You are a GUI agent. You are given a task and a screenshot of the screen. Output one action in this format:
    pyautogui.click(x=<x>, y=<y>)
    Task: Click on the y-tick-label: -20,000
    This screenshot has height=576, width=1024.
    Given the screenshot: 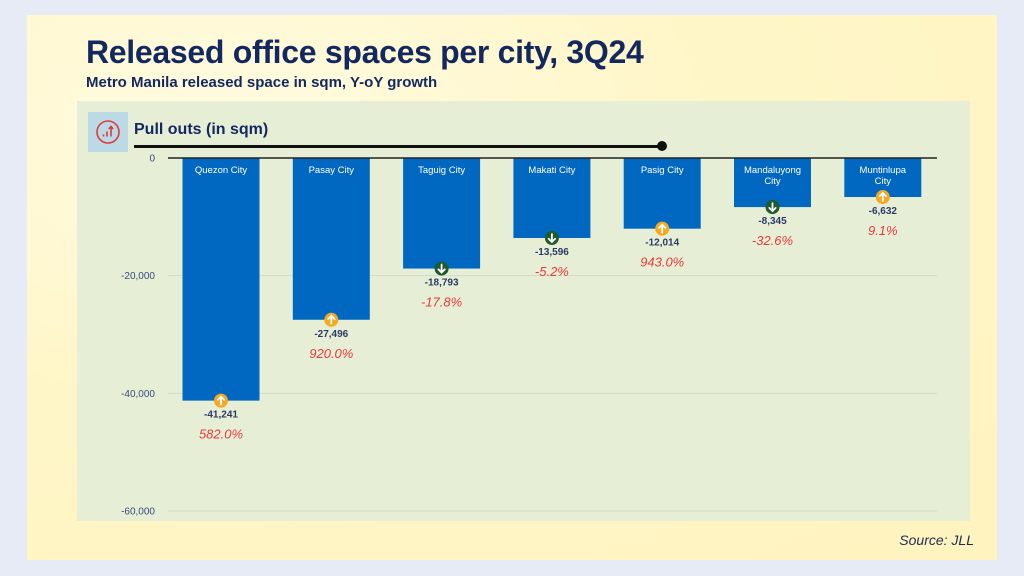 What is the action you would take?
    pyautogui.click(x=138, y=276)
    